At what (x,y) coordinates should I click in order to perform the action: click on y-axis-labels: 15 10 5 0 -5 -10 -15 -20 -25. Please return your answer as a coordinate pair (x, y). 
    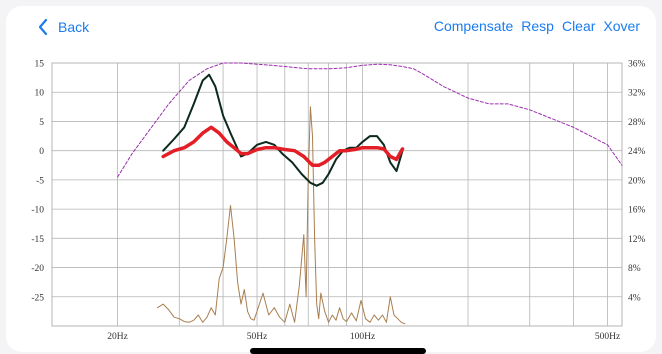
    Looking at the image, I should click on (37, 182).